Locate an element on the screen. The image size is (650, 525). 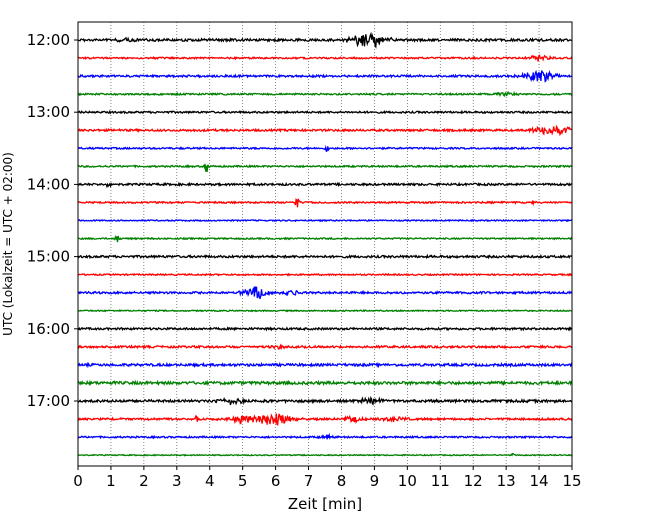
y-axis-label: UTC (Lokalzeit = UTC + 02:00) is located at coordinates (8, 244).